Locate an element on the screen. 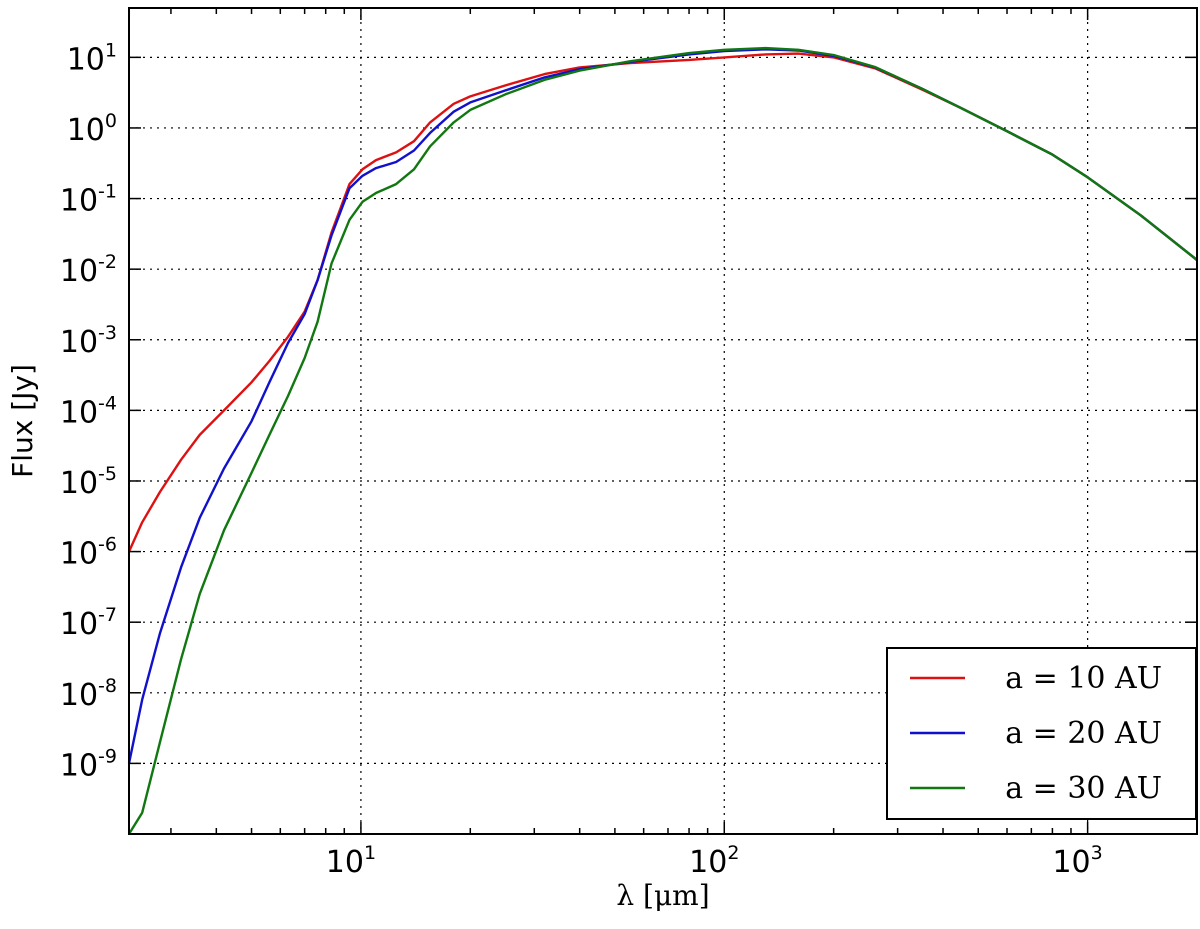 The width and height of the screenshot is (1200, 929). y-axis-label: Flux [Jy] is located at coordinates (22, 421).